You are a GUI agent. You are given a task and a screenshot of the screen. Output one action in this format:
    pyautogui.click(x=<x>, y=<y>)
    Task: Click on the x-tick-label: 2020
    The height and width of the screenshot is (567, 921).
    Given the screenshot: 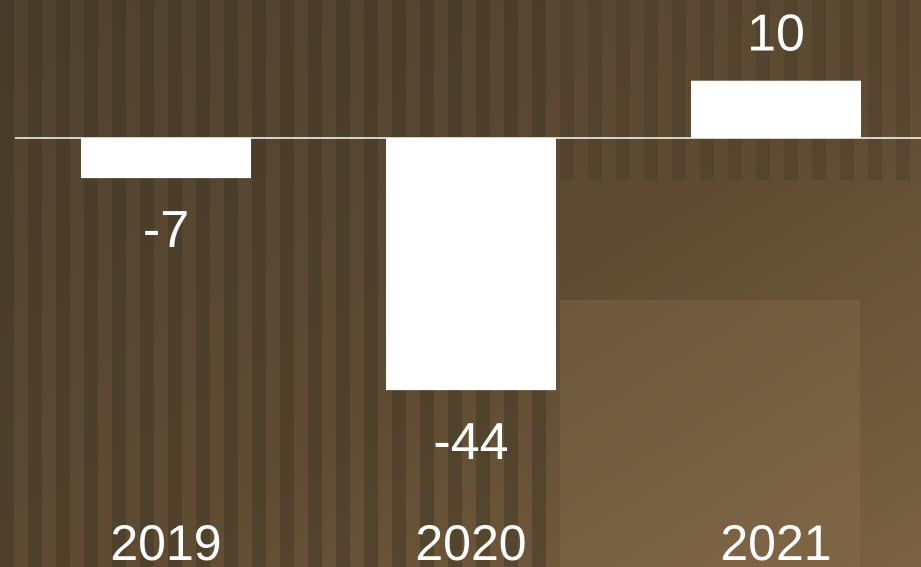 What is the action you would take?
    pyautogui.click(x=470, y=541)
    